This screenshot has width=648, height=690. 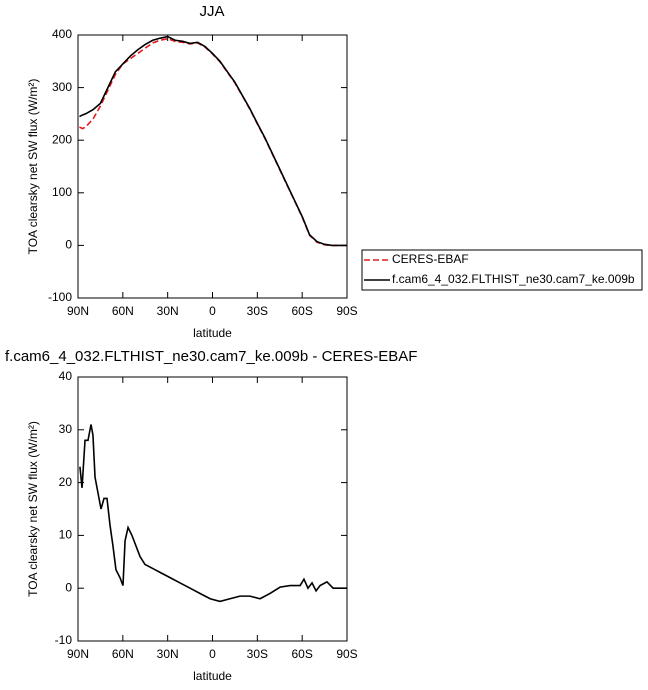 What do you see at coordinates (62, 34) in the screenshot?
I see `y-tick-label: 400` at bounding box center [62, 34].